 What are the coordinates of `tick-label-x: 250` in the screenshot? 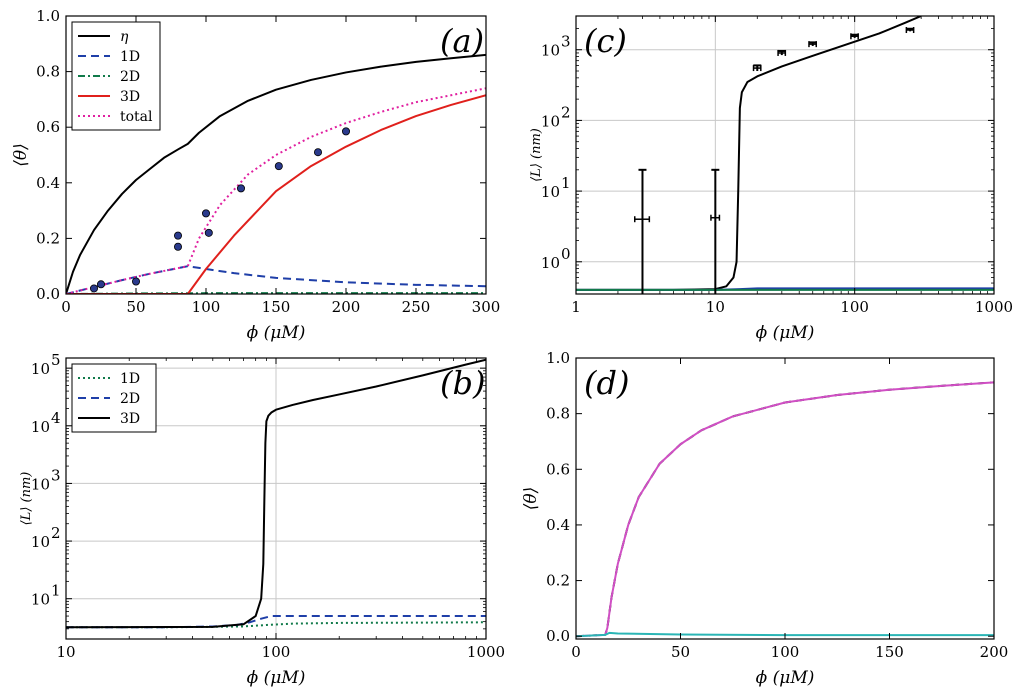 It's located at (416, 307).